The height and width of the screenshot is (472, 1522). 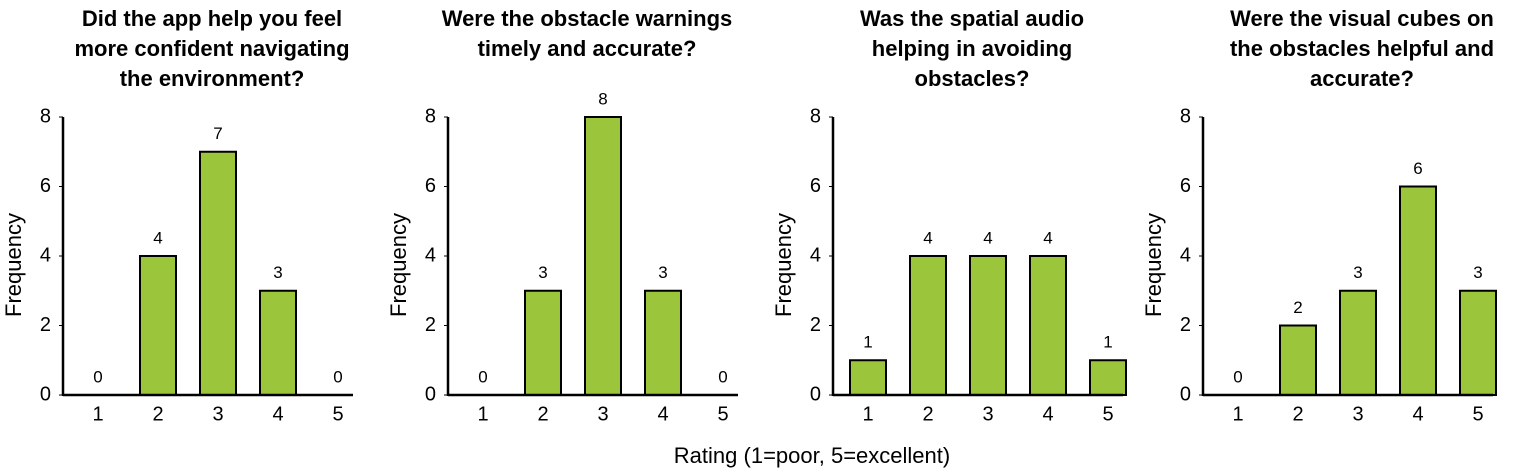 I want to click on chart-title: Were the obstacle warnings, so click(x=587, y=18).